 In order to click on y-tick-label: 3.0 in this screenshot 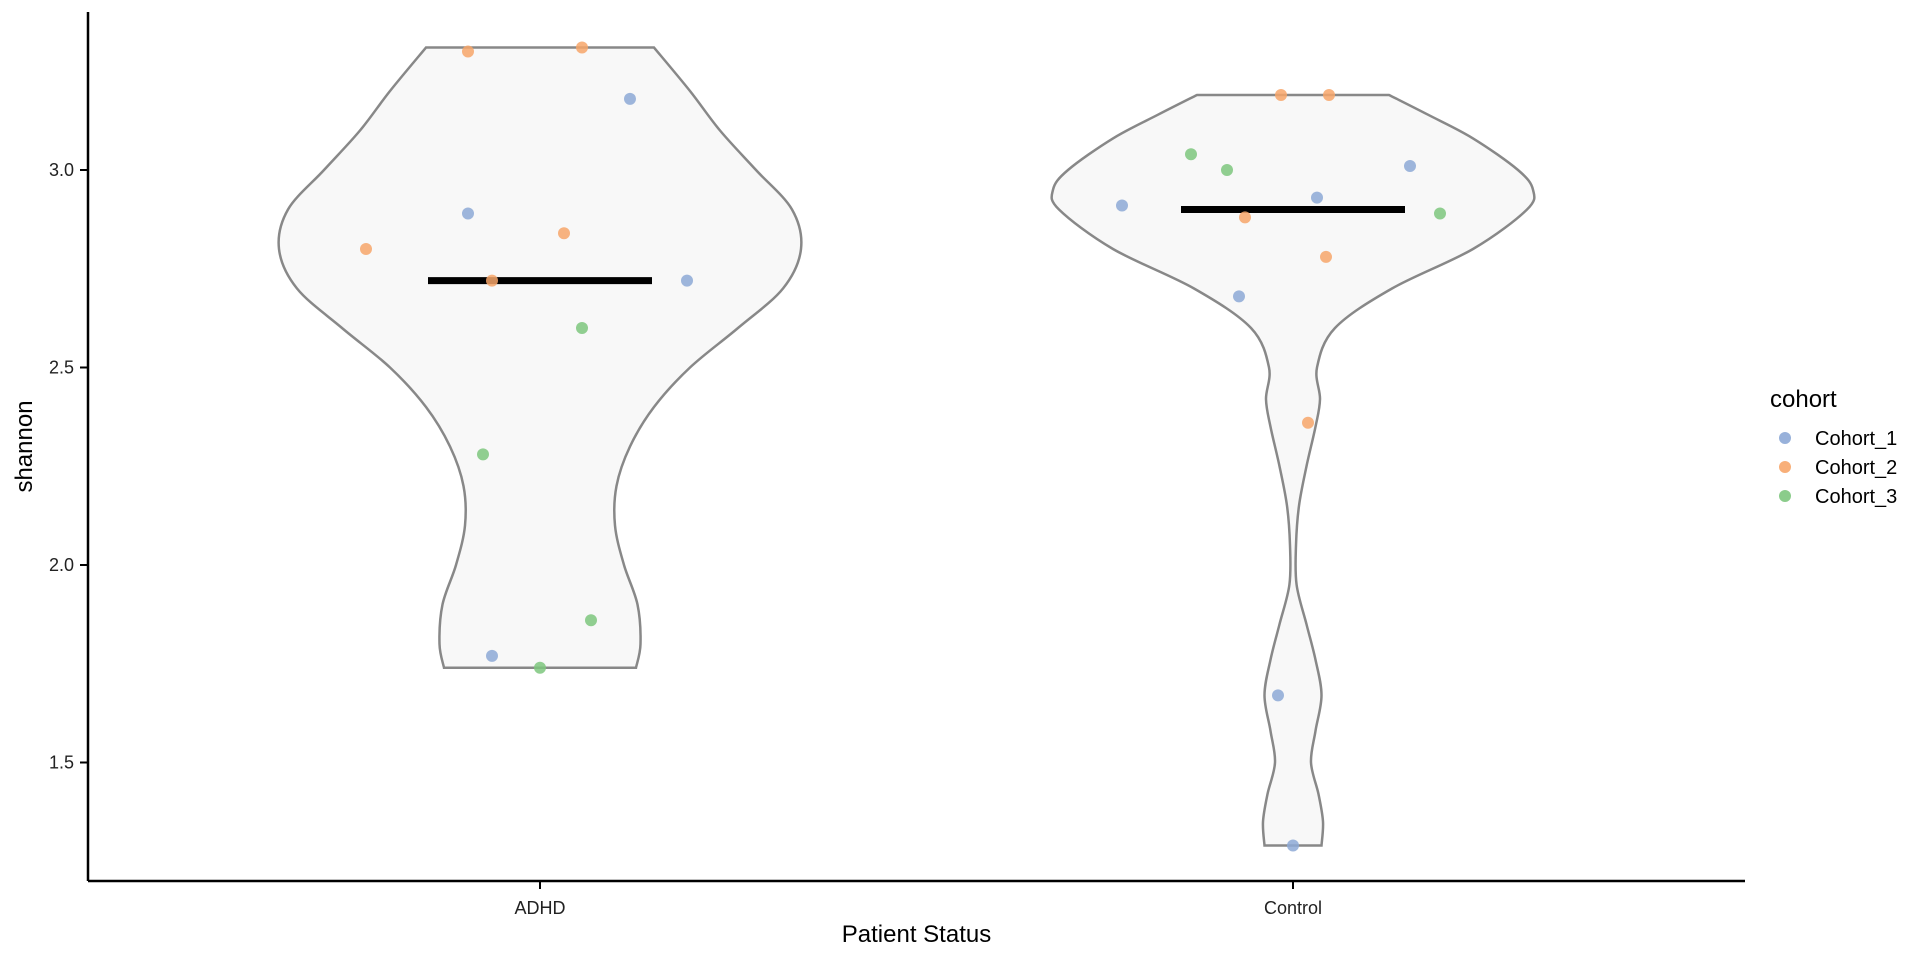, I will do `click(61, 170)`.